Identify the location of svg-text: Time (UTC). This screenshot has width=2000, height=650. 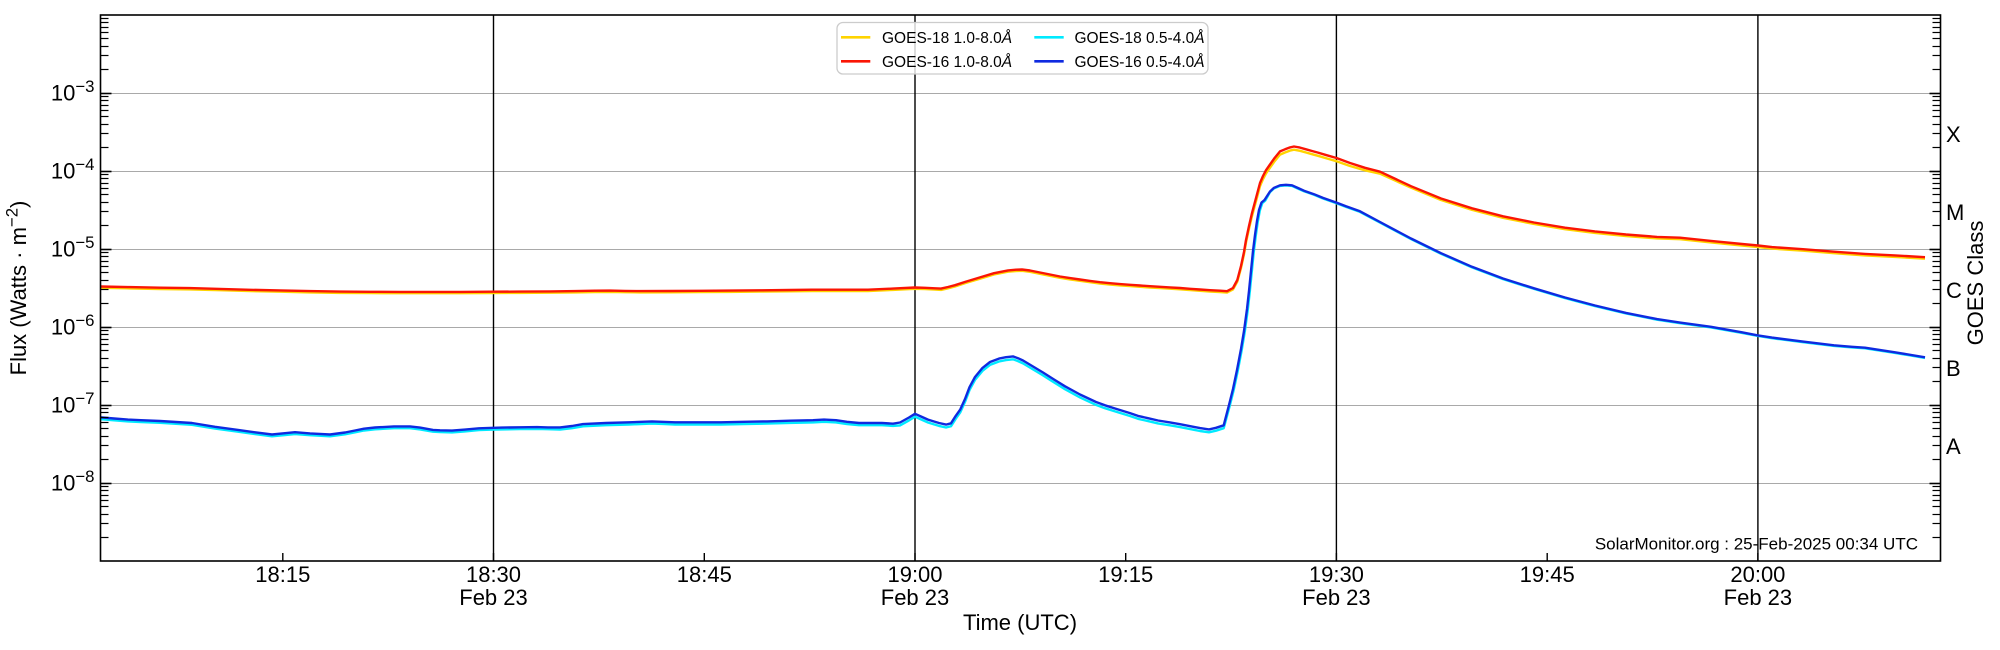
(1020, 622).